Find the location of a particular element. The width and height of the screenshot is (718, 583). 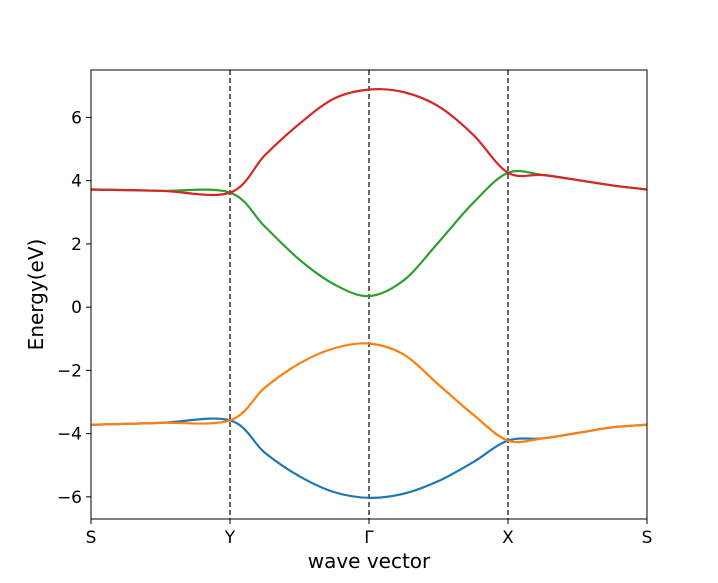

y-axis-label: Energy(eV) is located at coordinates (36, 295).